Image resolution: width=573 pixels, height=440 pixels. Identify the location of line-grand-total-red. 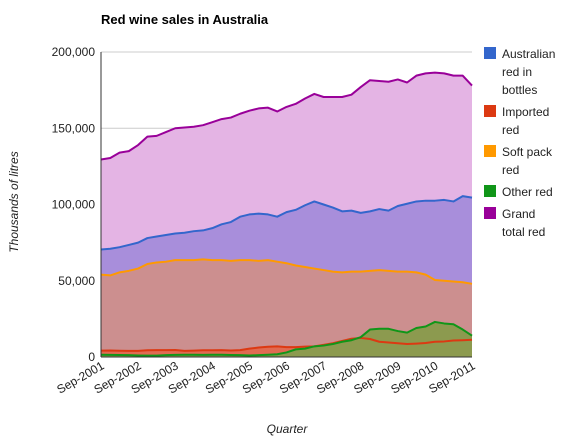
(286, 116).